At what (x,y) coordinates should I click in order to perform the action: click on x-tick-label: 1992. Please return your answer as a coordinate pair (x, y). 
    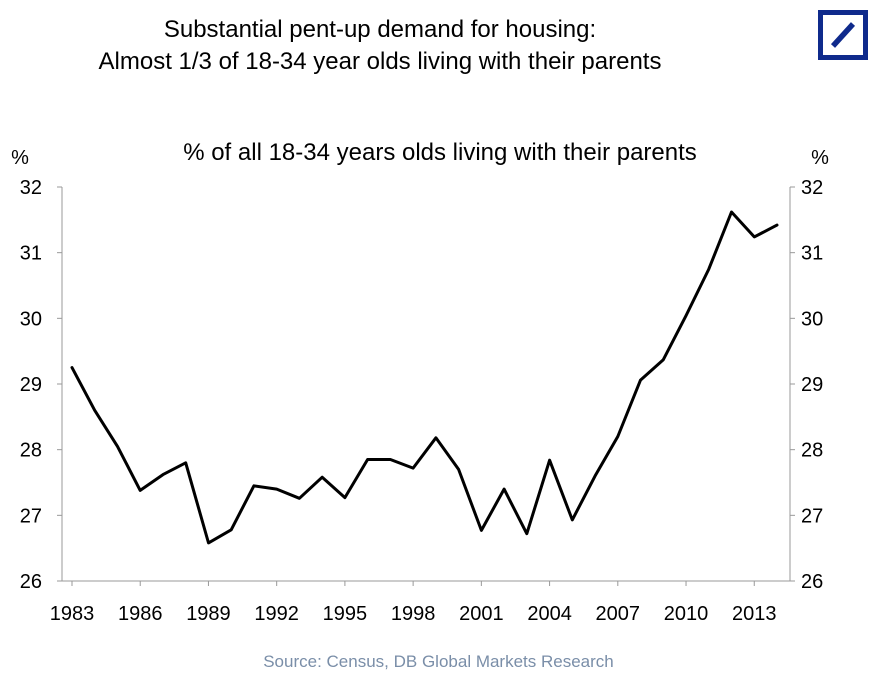
    Looking at the image, I should click on (276, 614).